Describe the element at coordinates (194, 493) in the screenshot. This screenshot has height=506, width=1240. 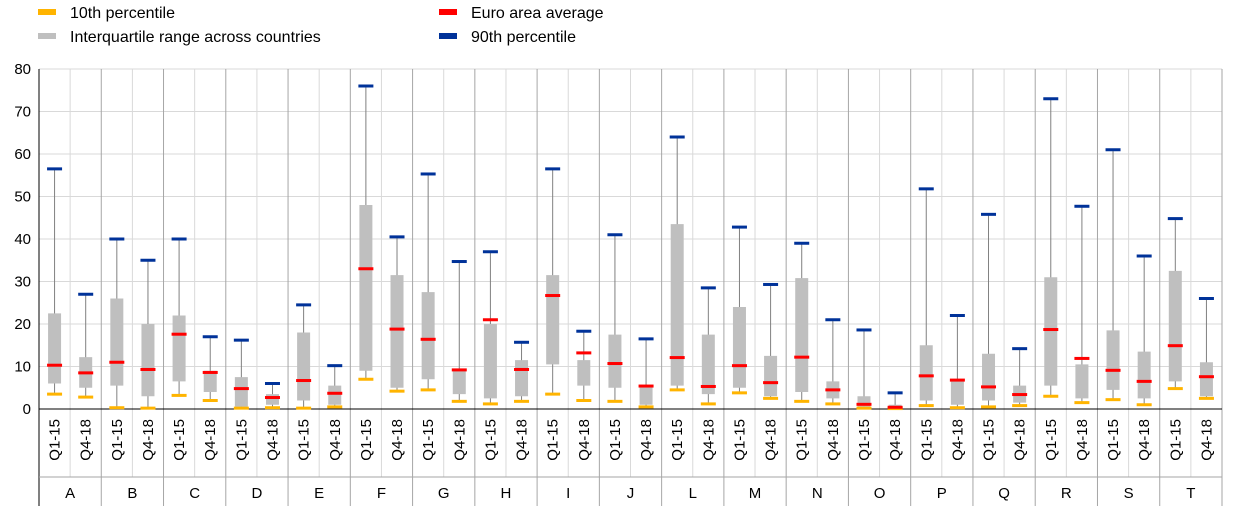
I see `x-group-label: C` at that location.